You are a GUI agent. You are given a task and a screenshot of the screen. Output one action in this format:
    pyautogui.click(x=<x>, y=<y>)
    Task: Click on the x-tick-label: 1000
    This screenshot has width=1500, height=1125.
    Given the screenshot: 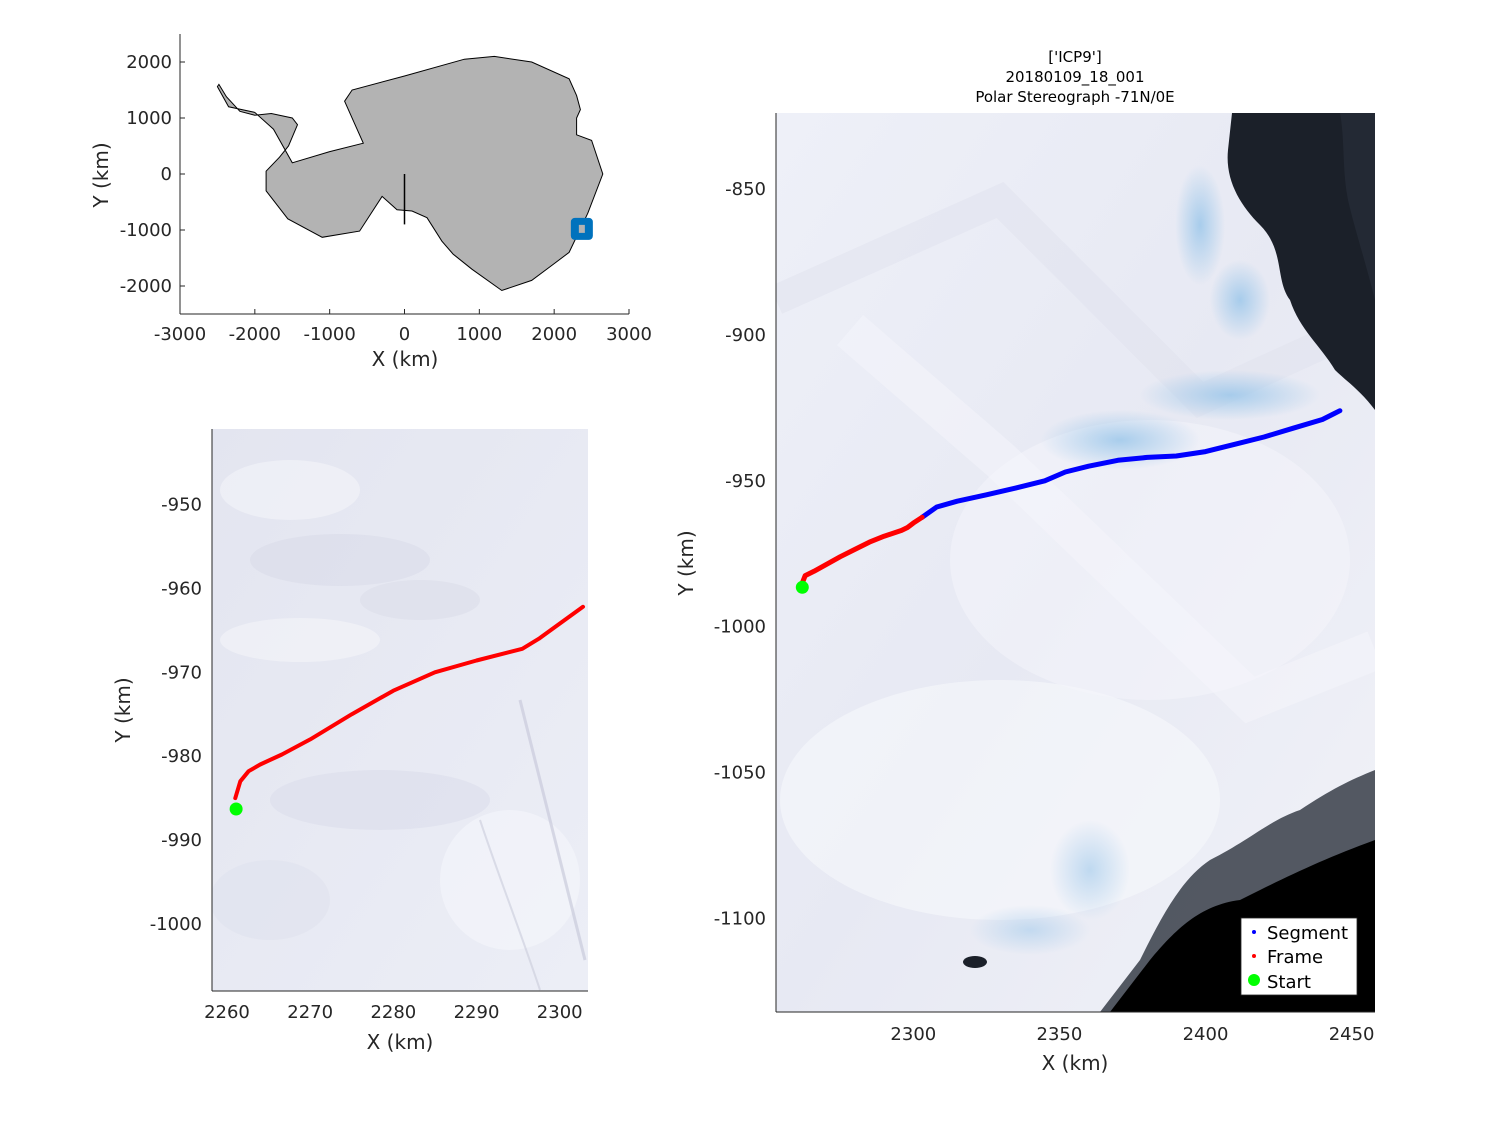 What is the action you would take?
    pyautogui.click(x=479, y=334)
    